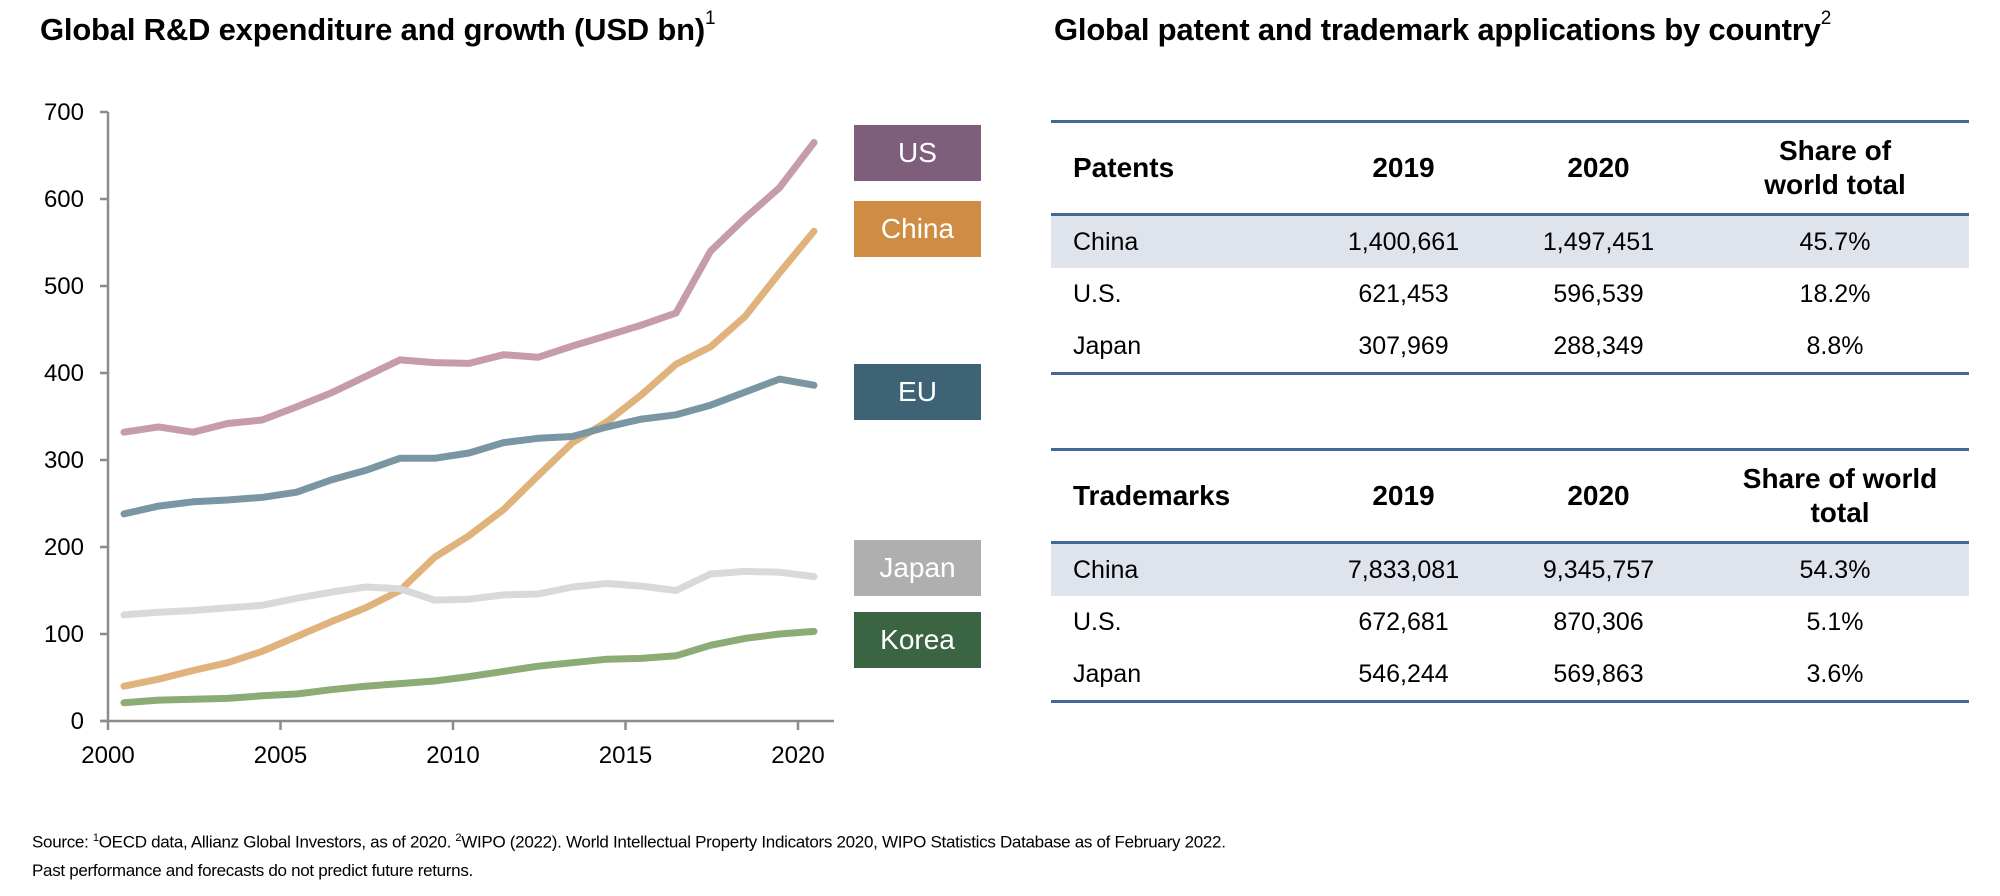  What do you see at coordinates (469, 446) in the screenshot?
I see `series-line-eu` at bounding box center [469, 446].